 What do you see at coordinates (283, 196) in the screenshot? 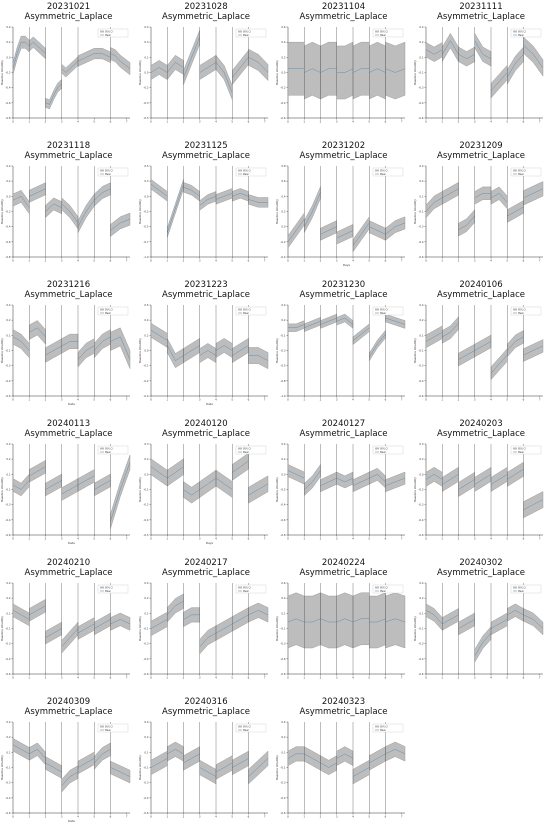
I see `y-tick-label: 0.4` at bounding box center [283, 196].